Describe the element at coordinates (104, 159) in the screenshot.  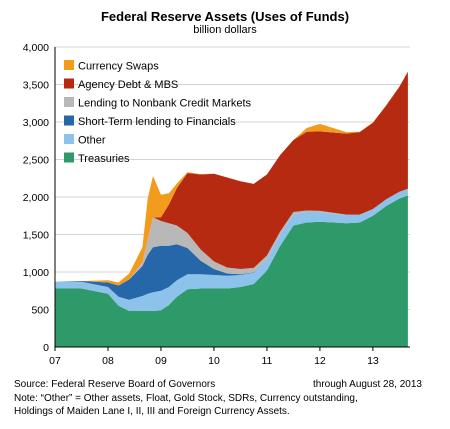
I see `legend-label: Treasuries` at that location.